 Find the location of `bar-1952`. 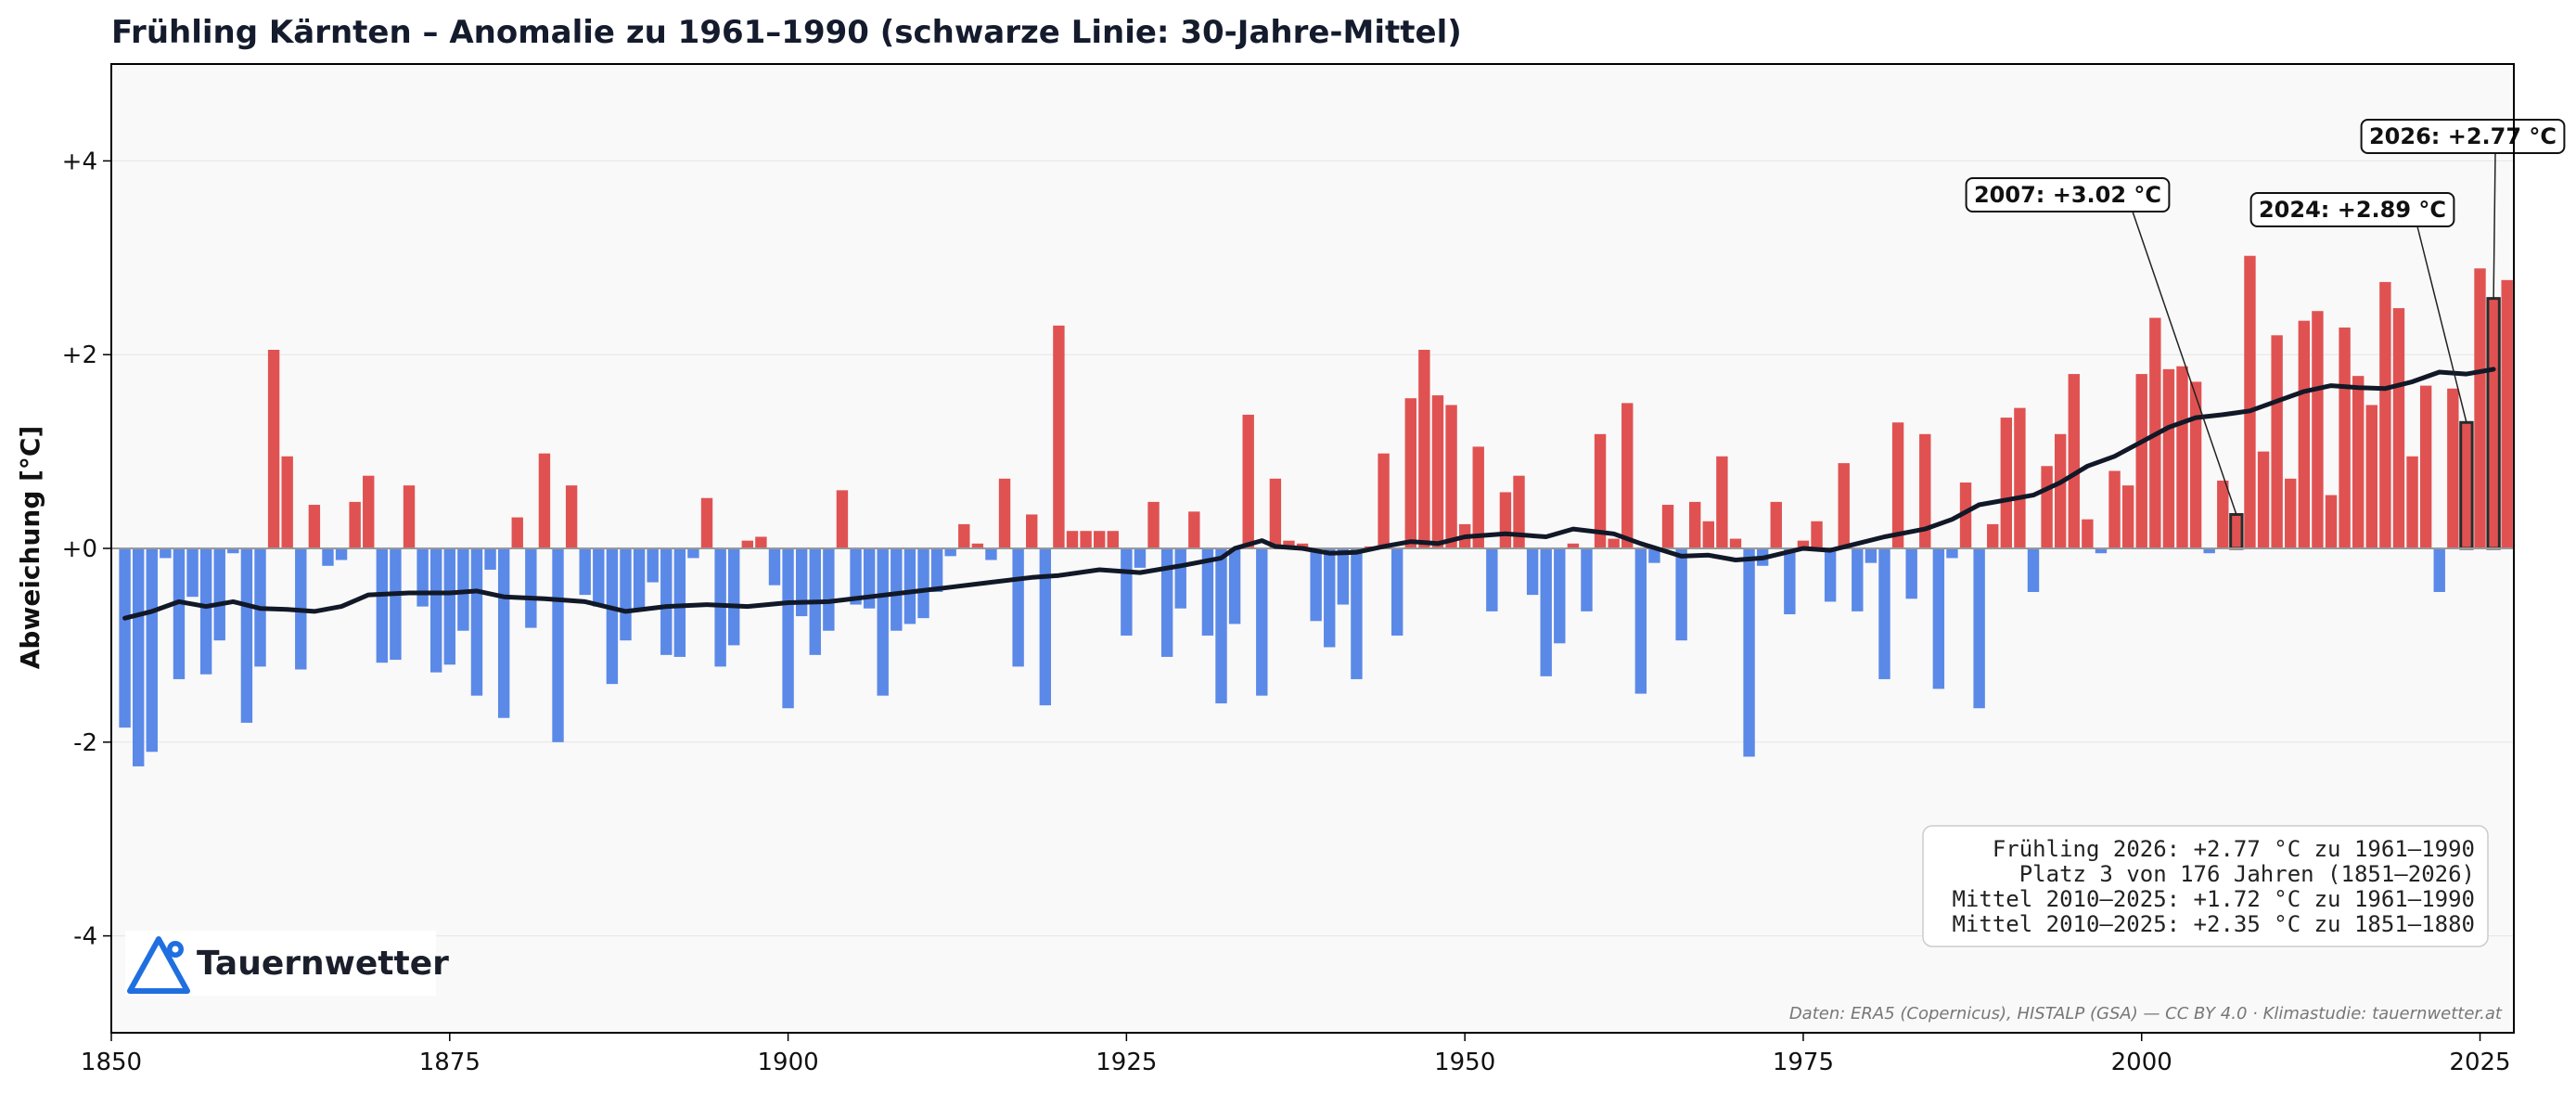

bar-1952 is located at coordinates (1492, 579).